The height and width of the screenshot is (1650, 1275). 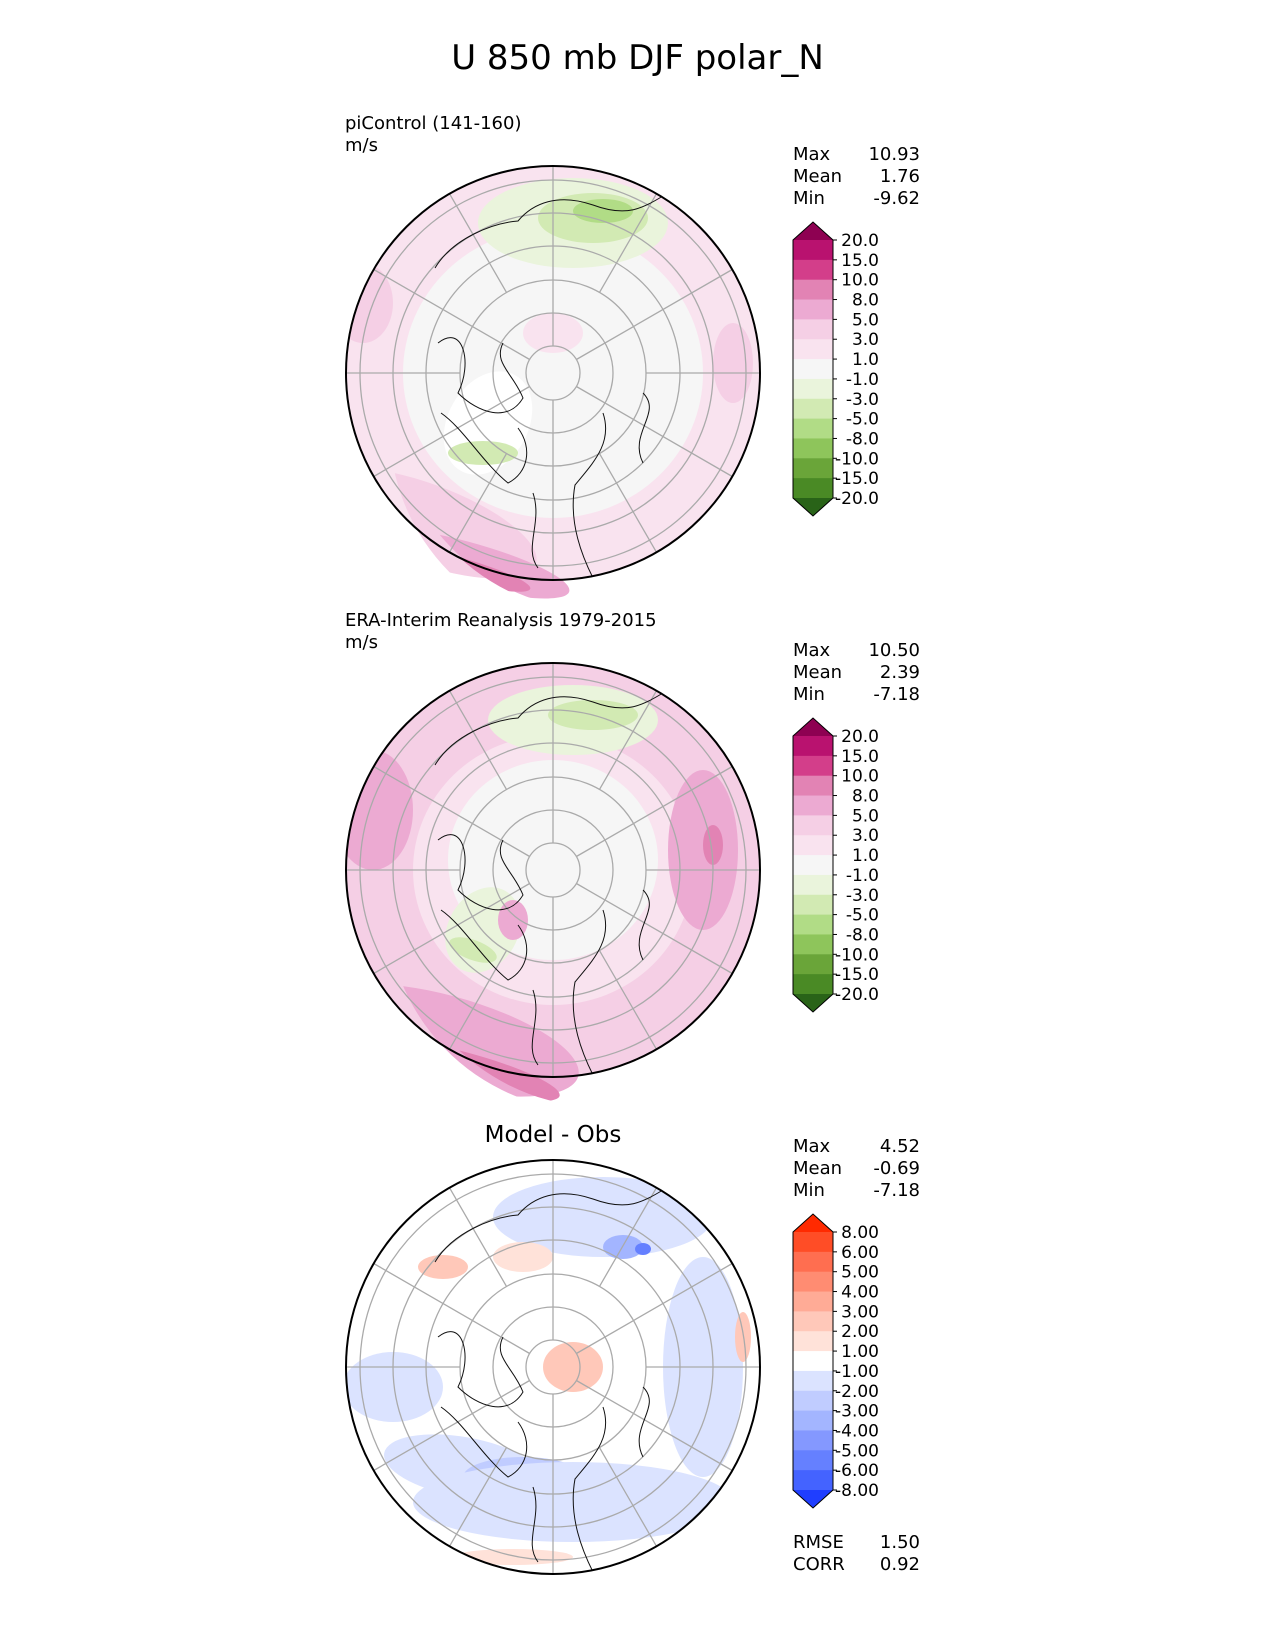 What do you see at coordinates (862, 420) in the screenshot?
I see `colorbar-tick-label: -5.0` at bounding box center [862, 420].